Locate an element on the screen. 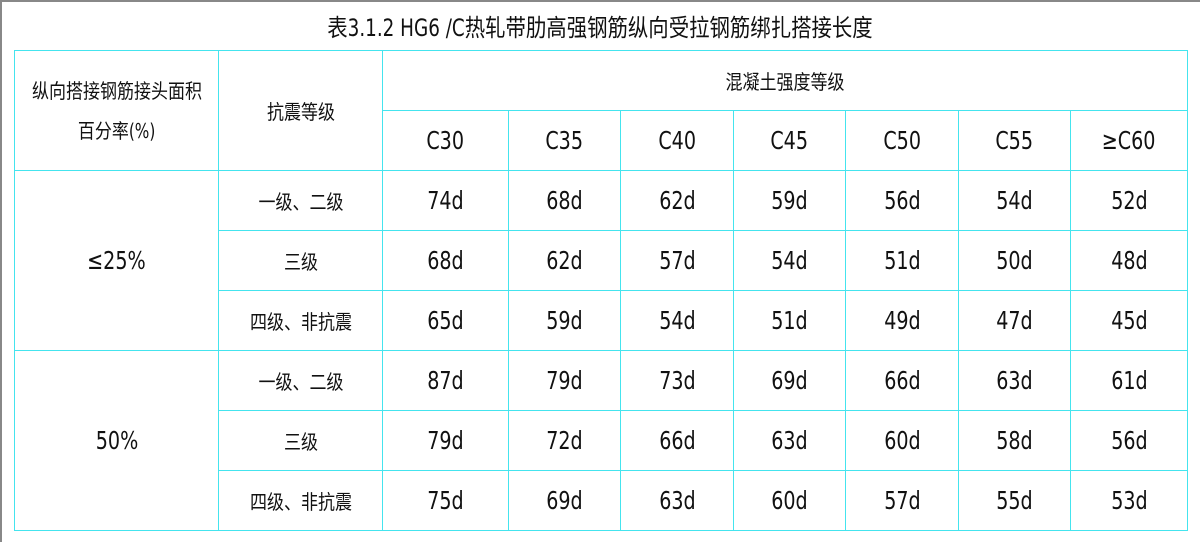 This screenshot has width=1200, height=542. lap-length-value: 72d is located at coordinates (564, 440).